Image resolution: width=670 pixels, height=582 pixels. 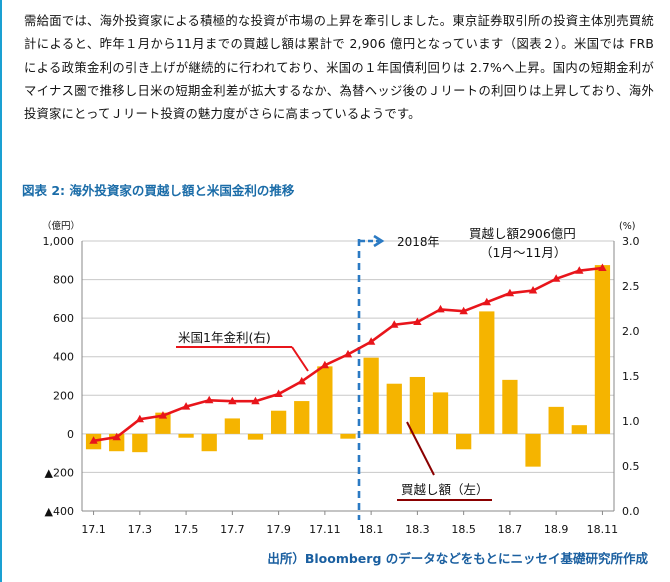 I want to click on line-callout-leader, so click(x=300, y=359).